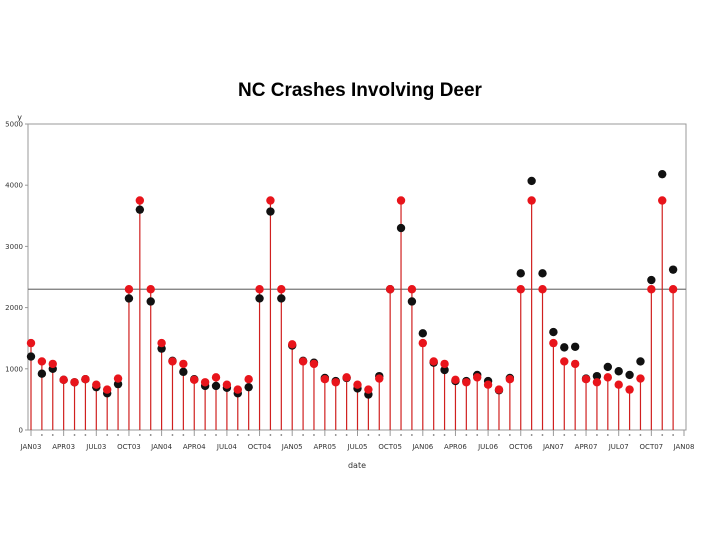 The image size is (720, 540). What do you see at coordinates (14, 125) in the screenshot?
I see `y-tick-label: 5000` at bounding box center [14, 125].